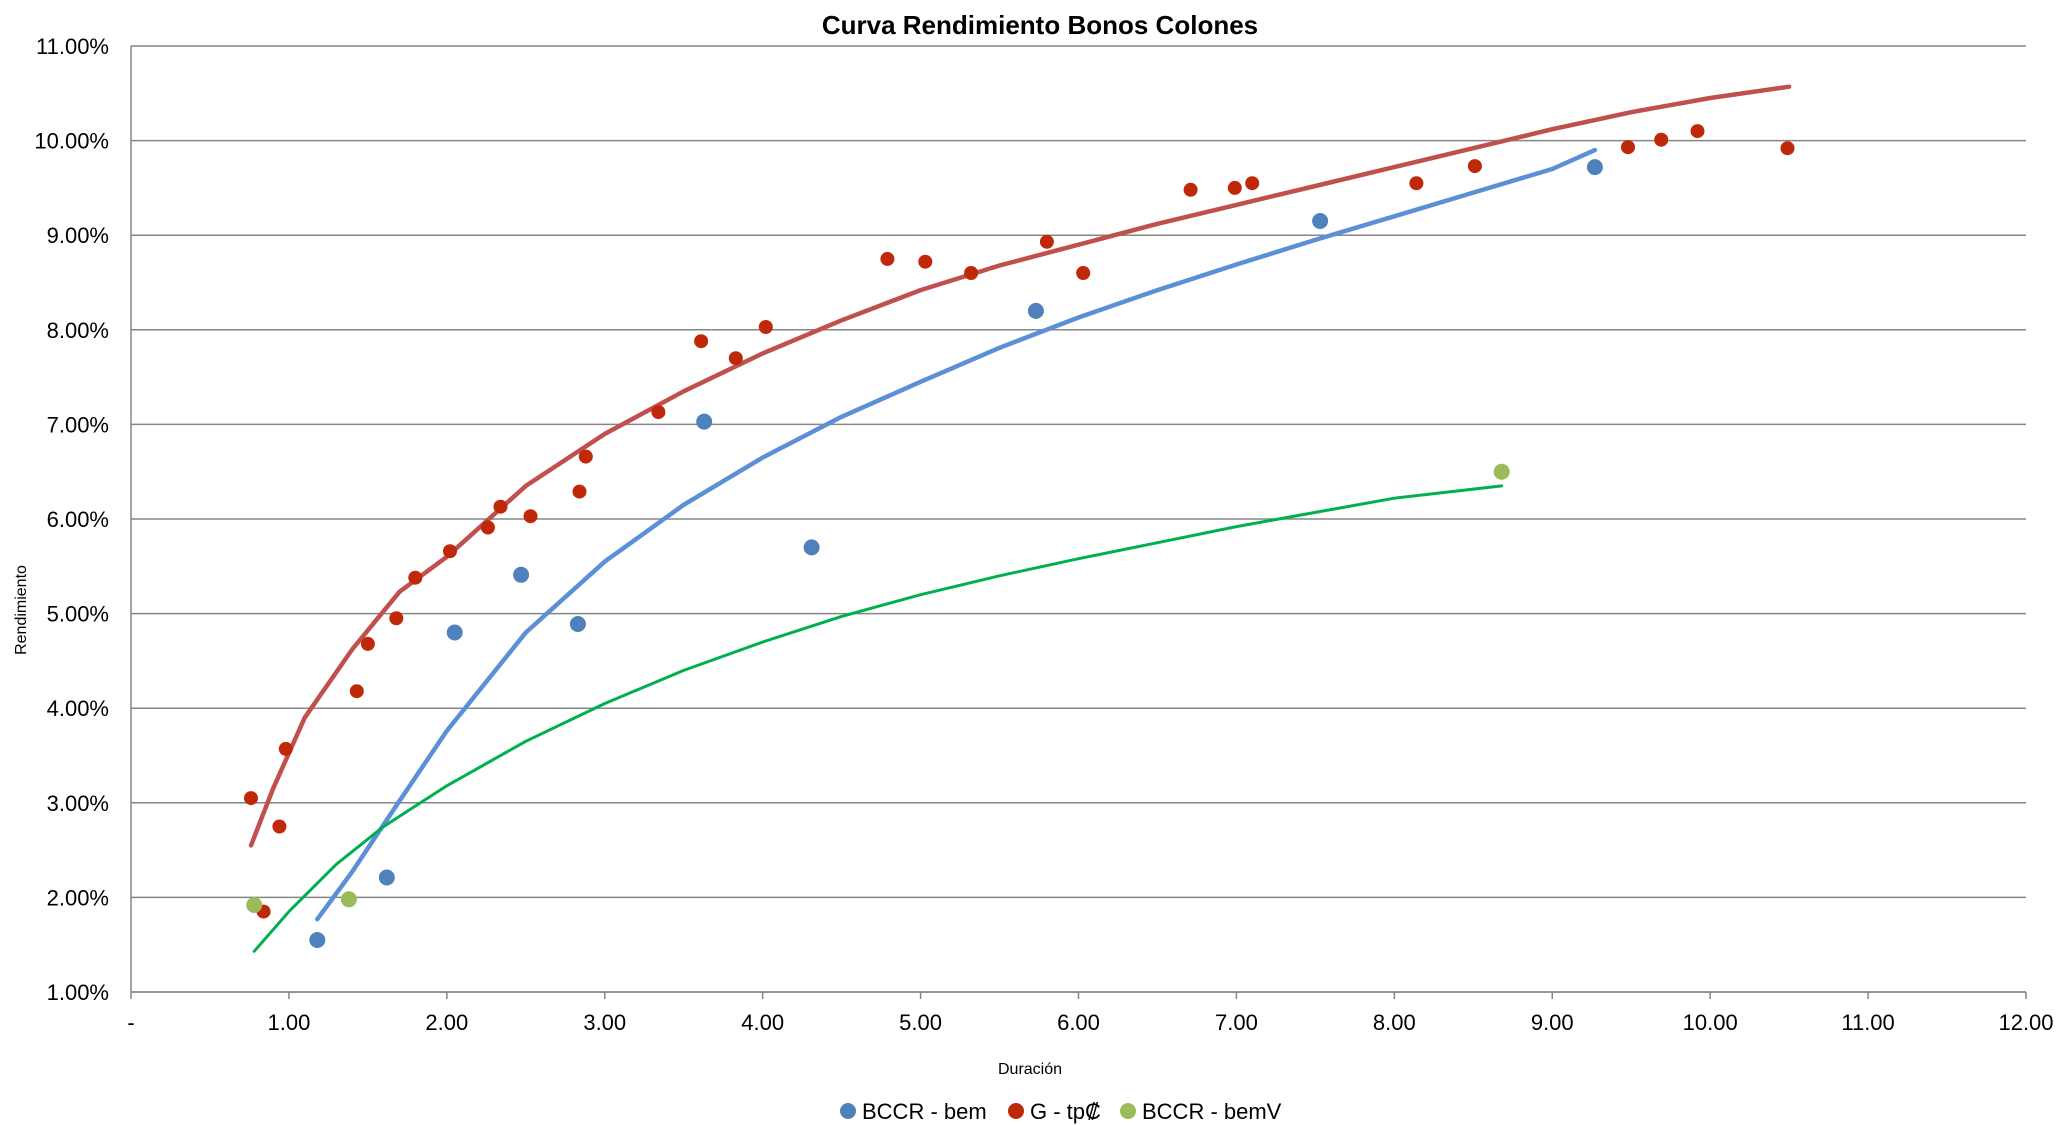 Image resolution: width=2071 pixels, height=1125 pixels. I want to click on x-tick-label: 4.00, so click(762, 1022).